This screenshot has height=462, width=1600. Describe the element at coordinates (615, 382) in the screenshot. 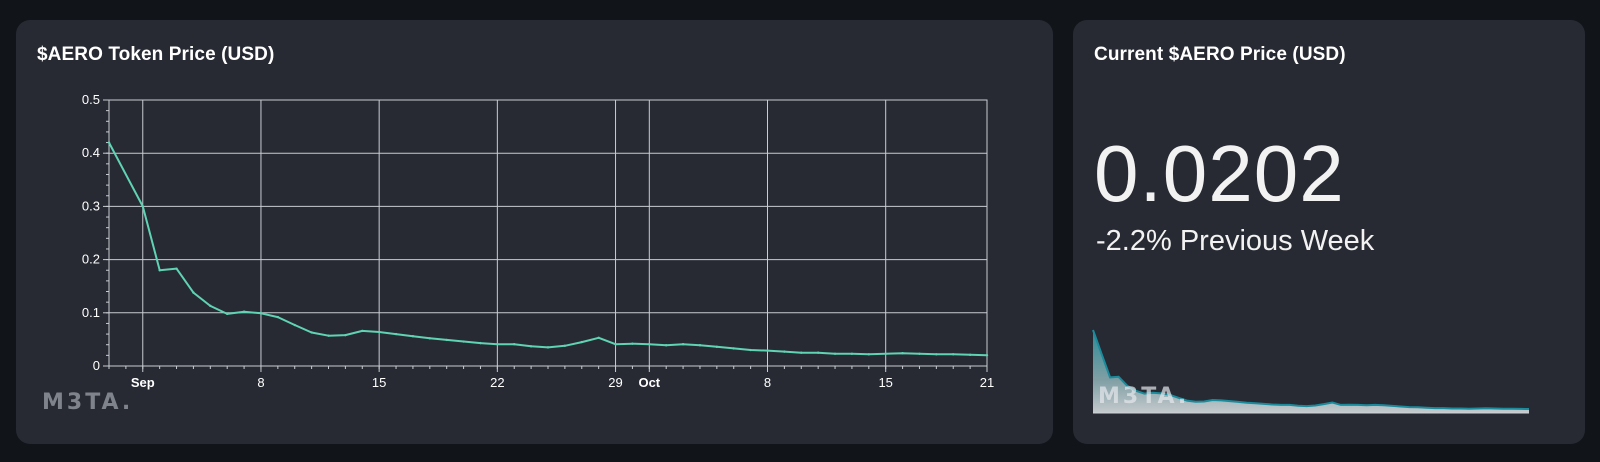

I see `x-tick-label: 29` at that location.